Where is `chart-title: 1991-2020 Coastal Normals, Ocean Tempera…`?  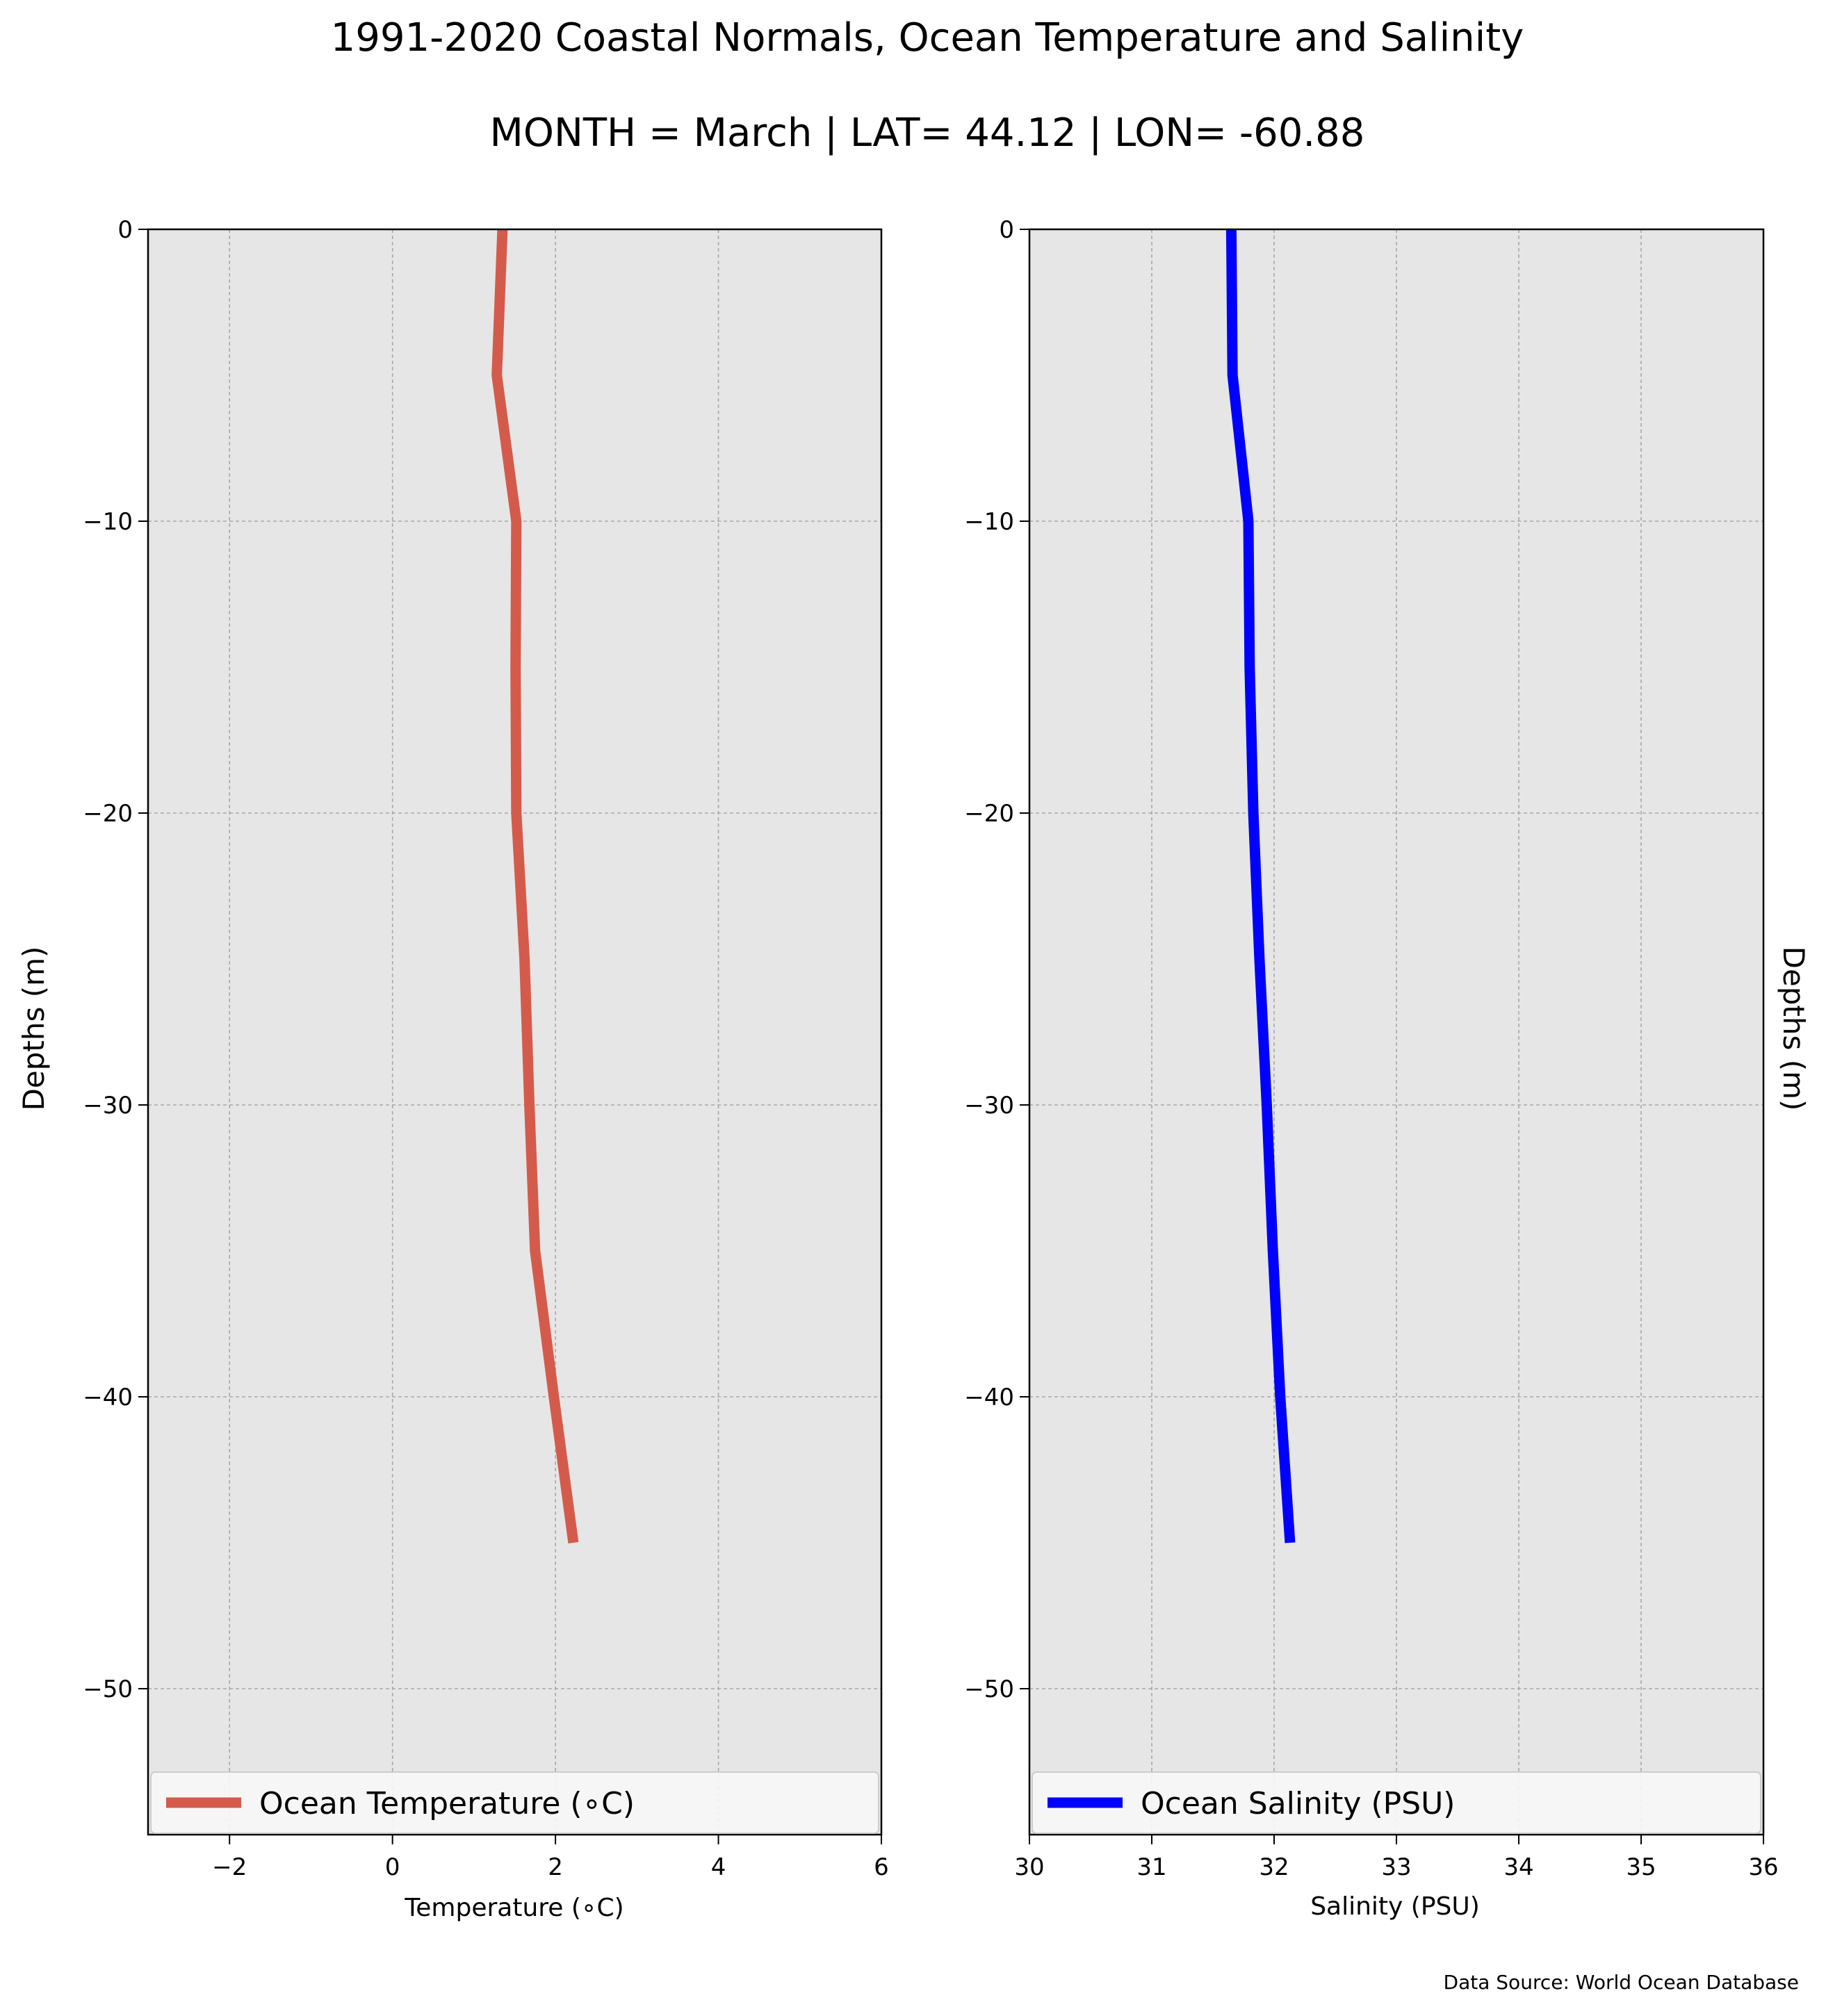 chart-title: 1991-2020 Coastal Normals, Ocean Tempera… is located at coordinates (928, 38).